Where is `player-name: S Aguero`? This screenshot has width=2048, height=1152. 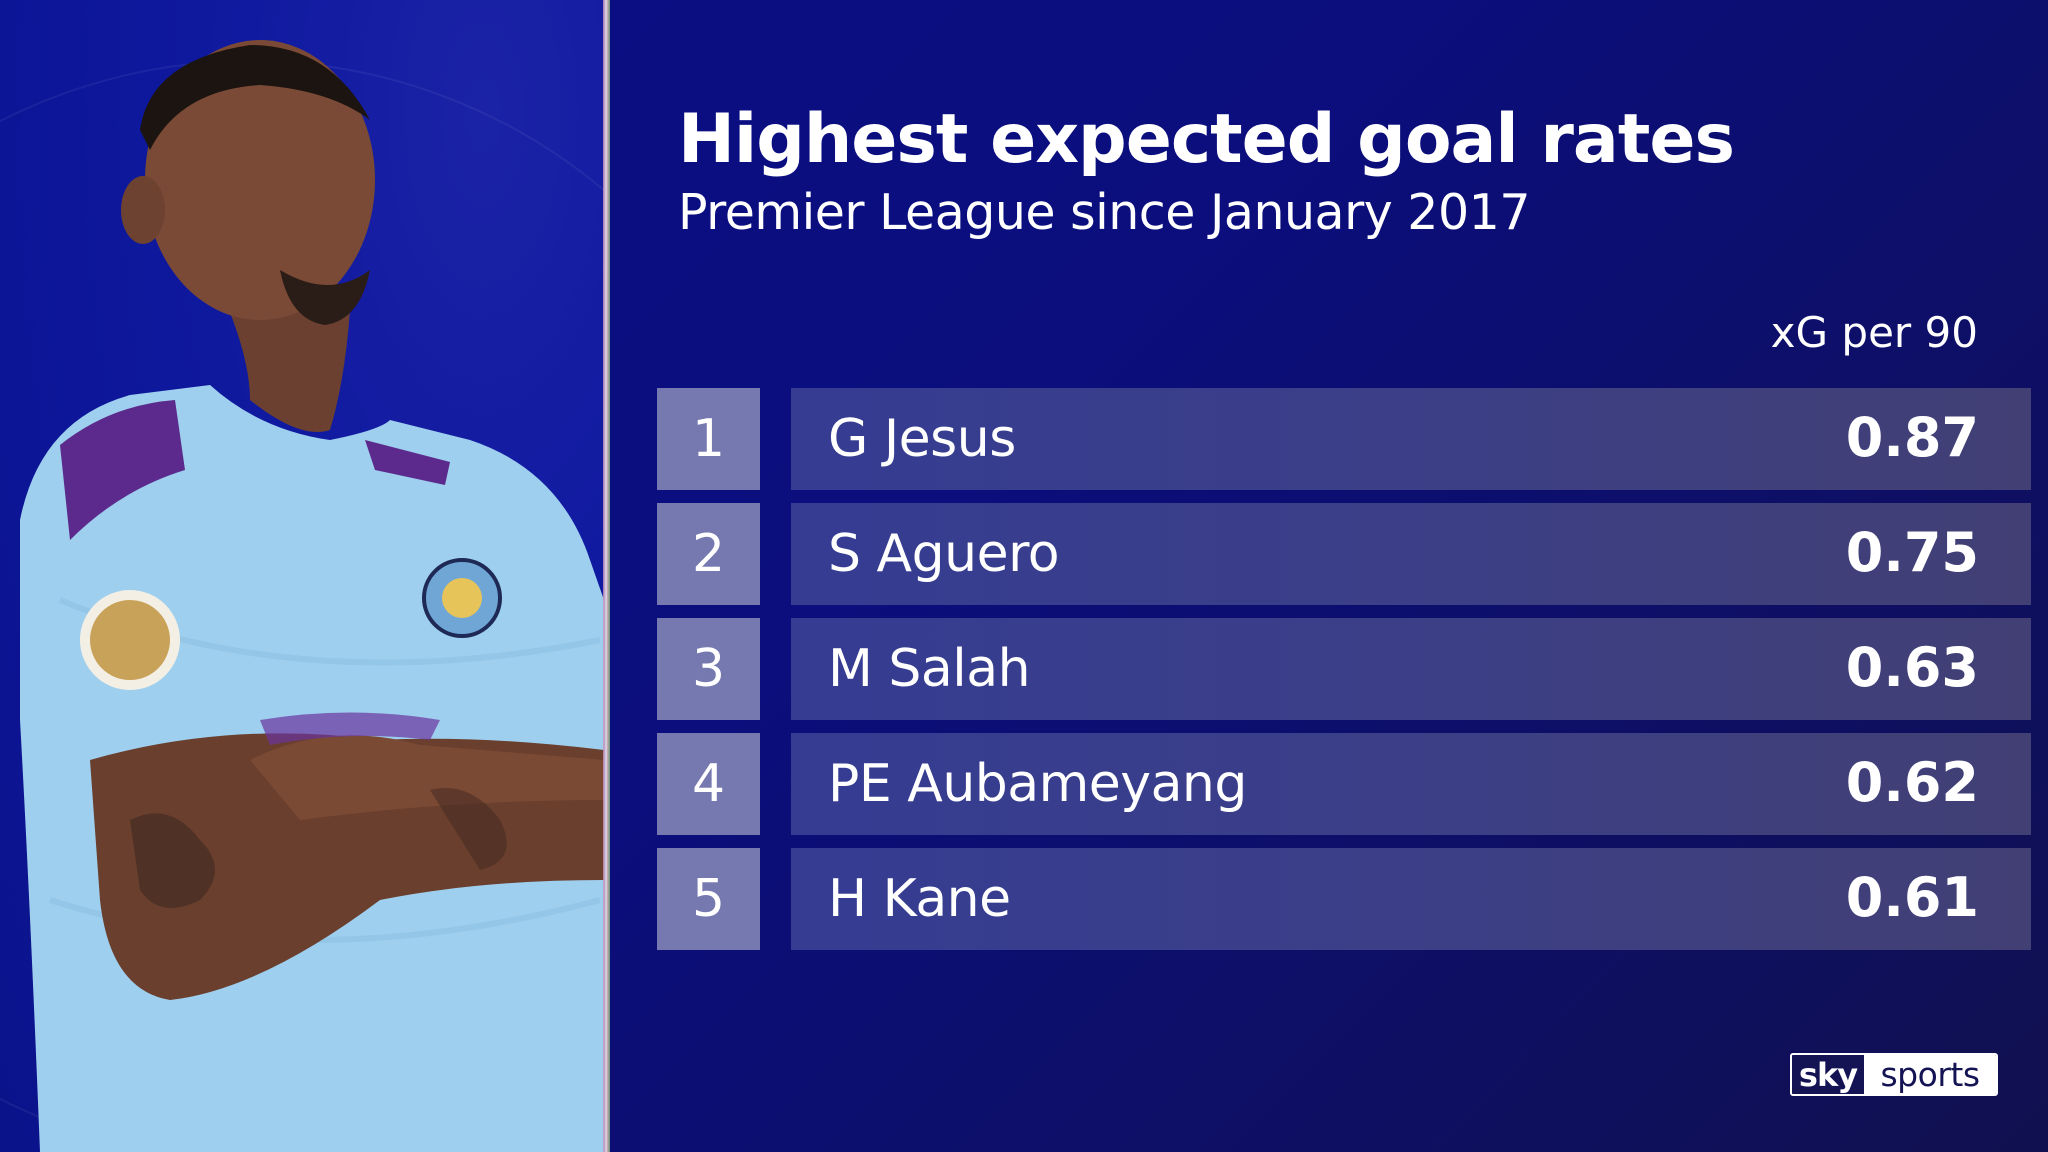
player-name: S Aguero is located at coordinates (944, 554).